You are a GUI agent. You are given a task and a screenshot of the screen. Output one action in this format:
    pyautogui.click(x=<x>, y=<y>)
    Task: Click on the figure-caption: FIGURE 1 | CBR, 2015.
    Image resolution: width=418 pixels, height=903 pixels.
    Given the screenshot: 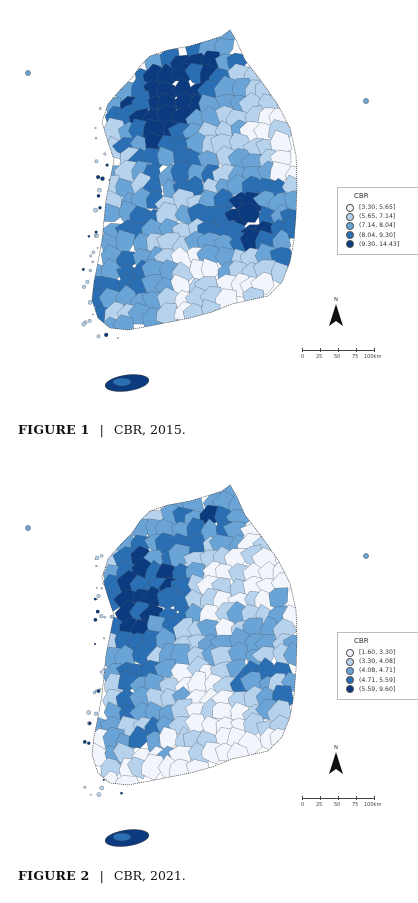 What is the action you would take?
    pyautogui.click(x=102, y=429)
    